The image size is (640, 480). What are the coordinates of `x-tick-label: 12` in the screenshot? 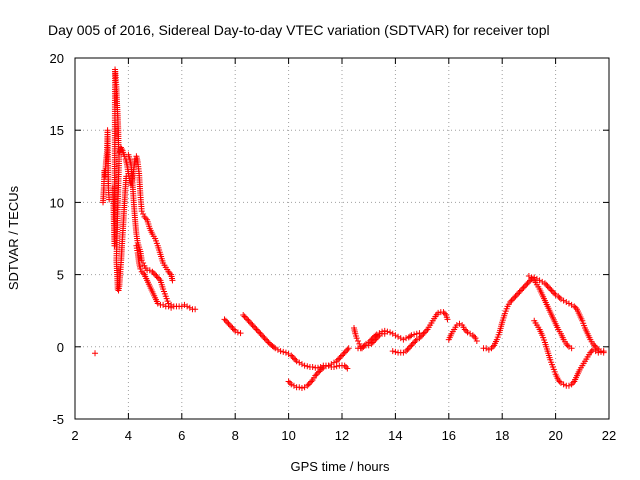 It's located at (342, 435).